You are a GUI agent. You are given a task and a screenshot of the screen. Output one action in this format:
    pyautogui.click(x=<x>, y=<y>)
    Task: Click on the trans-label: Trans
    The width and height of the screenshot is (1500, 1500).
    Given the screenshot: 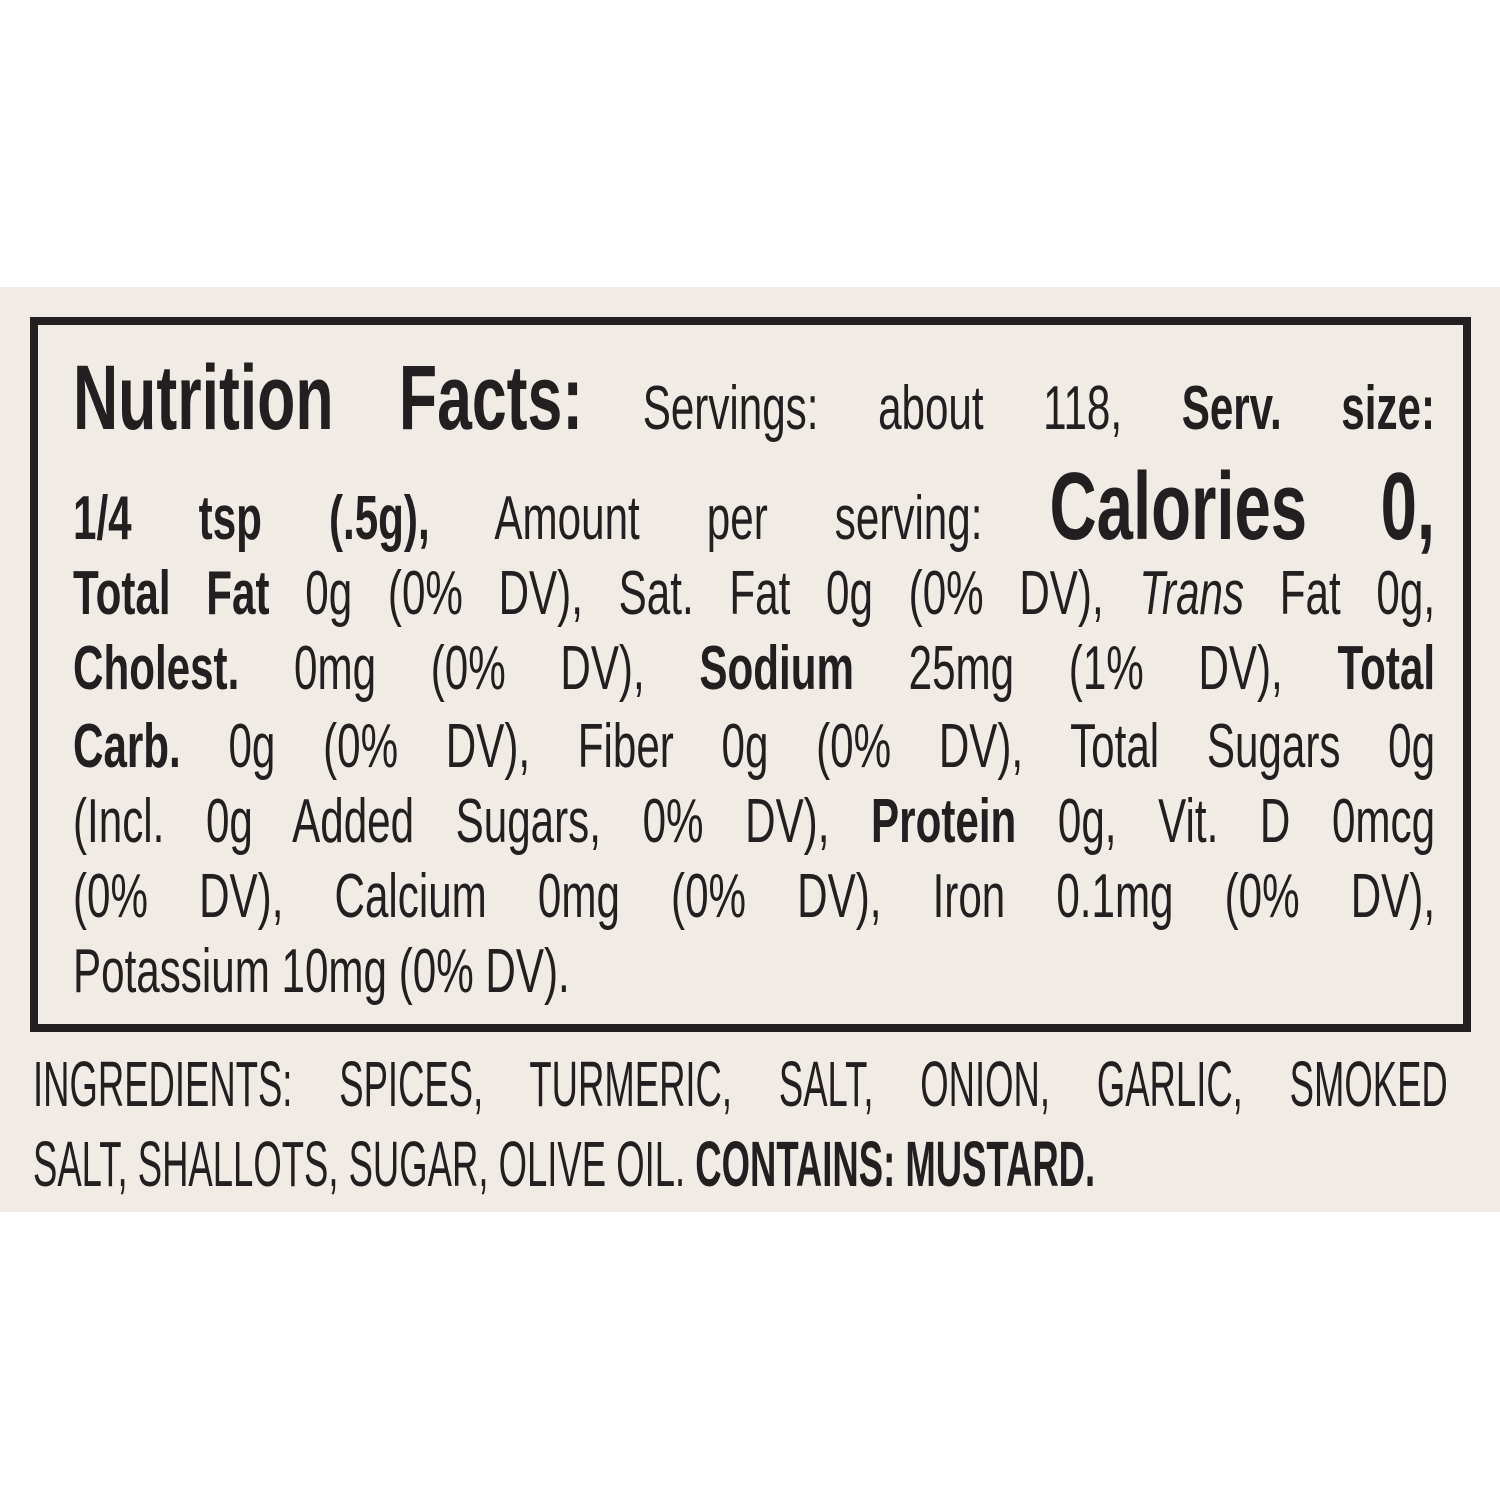 What is the action you would take?
    pyautogui.click(x=1192, y=593)
    